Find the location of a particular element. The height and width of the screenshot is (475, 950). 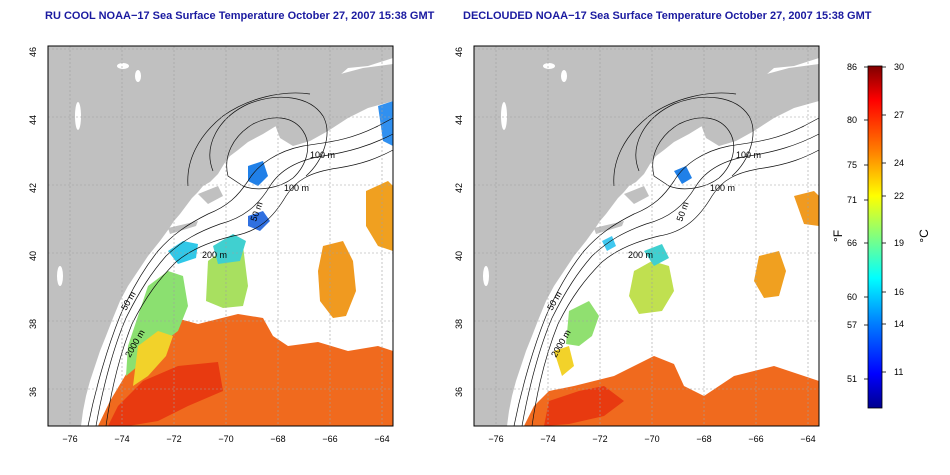

c-tick: 14 is located at coordinates (899, 324).